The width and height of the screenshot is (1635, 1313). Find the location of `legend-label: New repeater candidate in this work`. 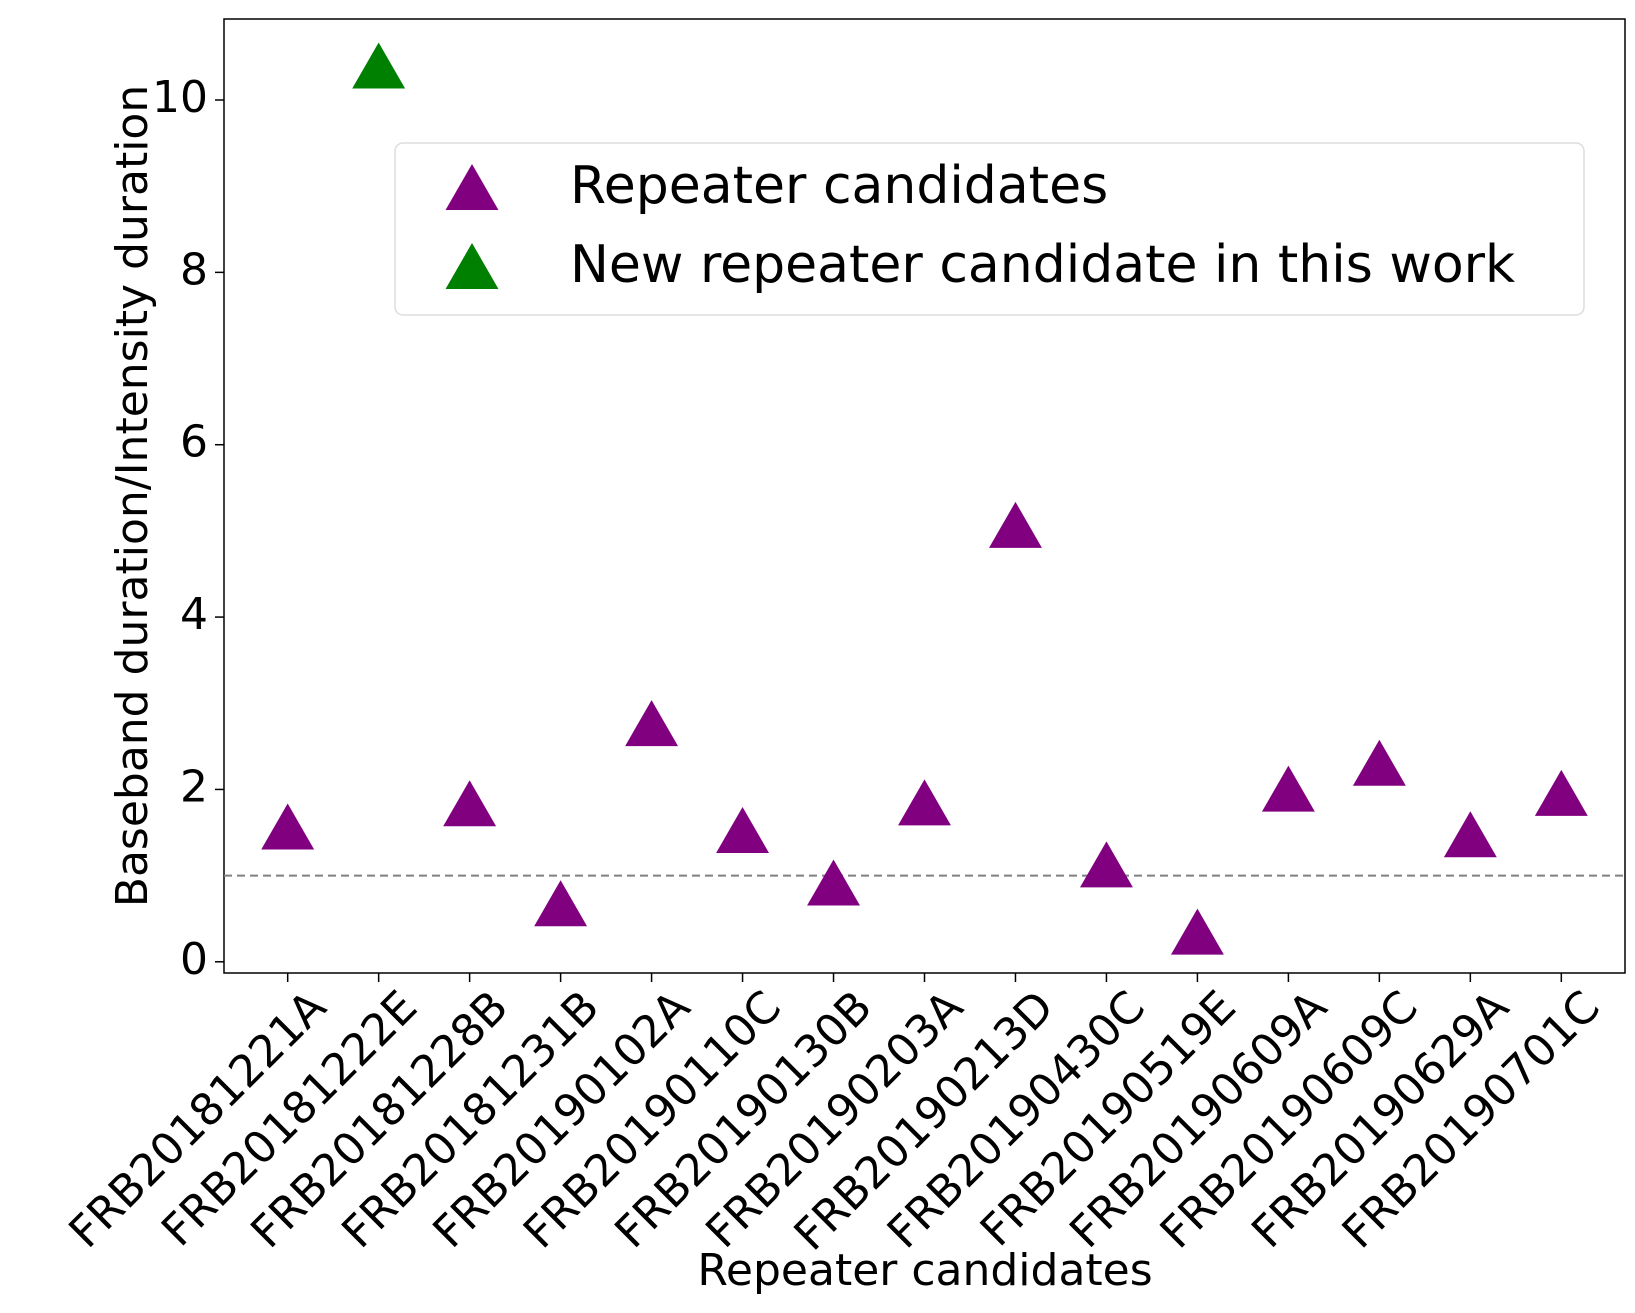

legend-label: New repeater candidate in this work is located at coordinates (1042, 265).